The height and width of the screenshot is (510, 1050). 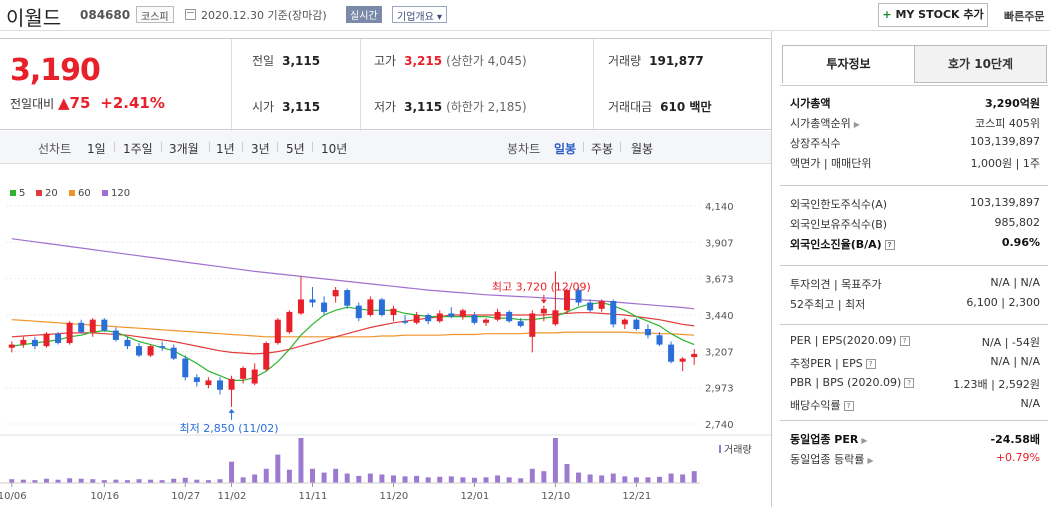 What do you see at coordinates (225, 149) in the screenshot?
I see `period-1y: 1년` at bounding box center [225, 149].